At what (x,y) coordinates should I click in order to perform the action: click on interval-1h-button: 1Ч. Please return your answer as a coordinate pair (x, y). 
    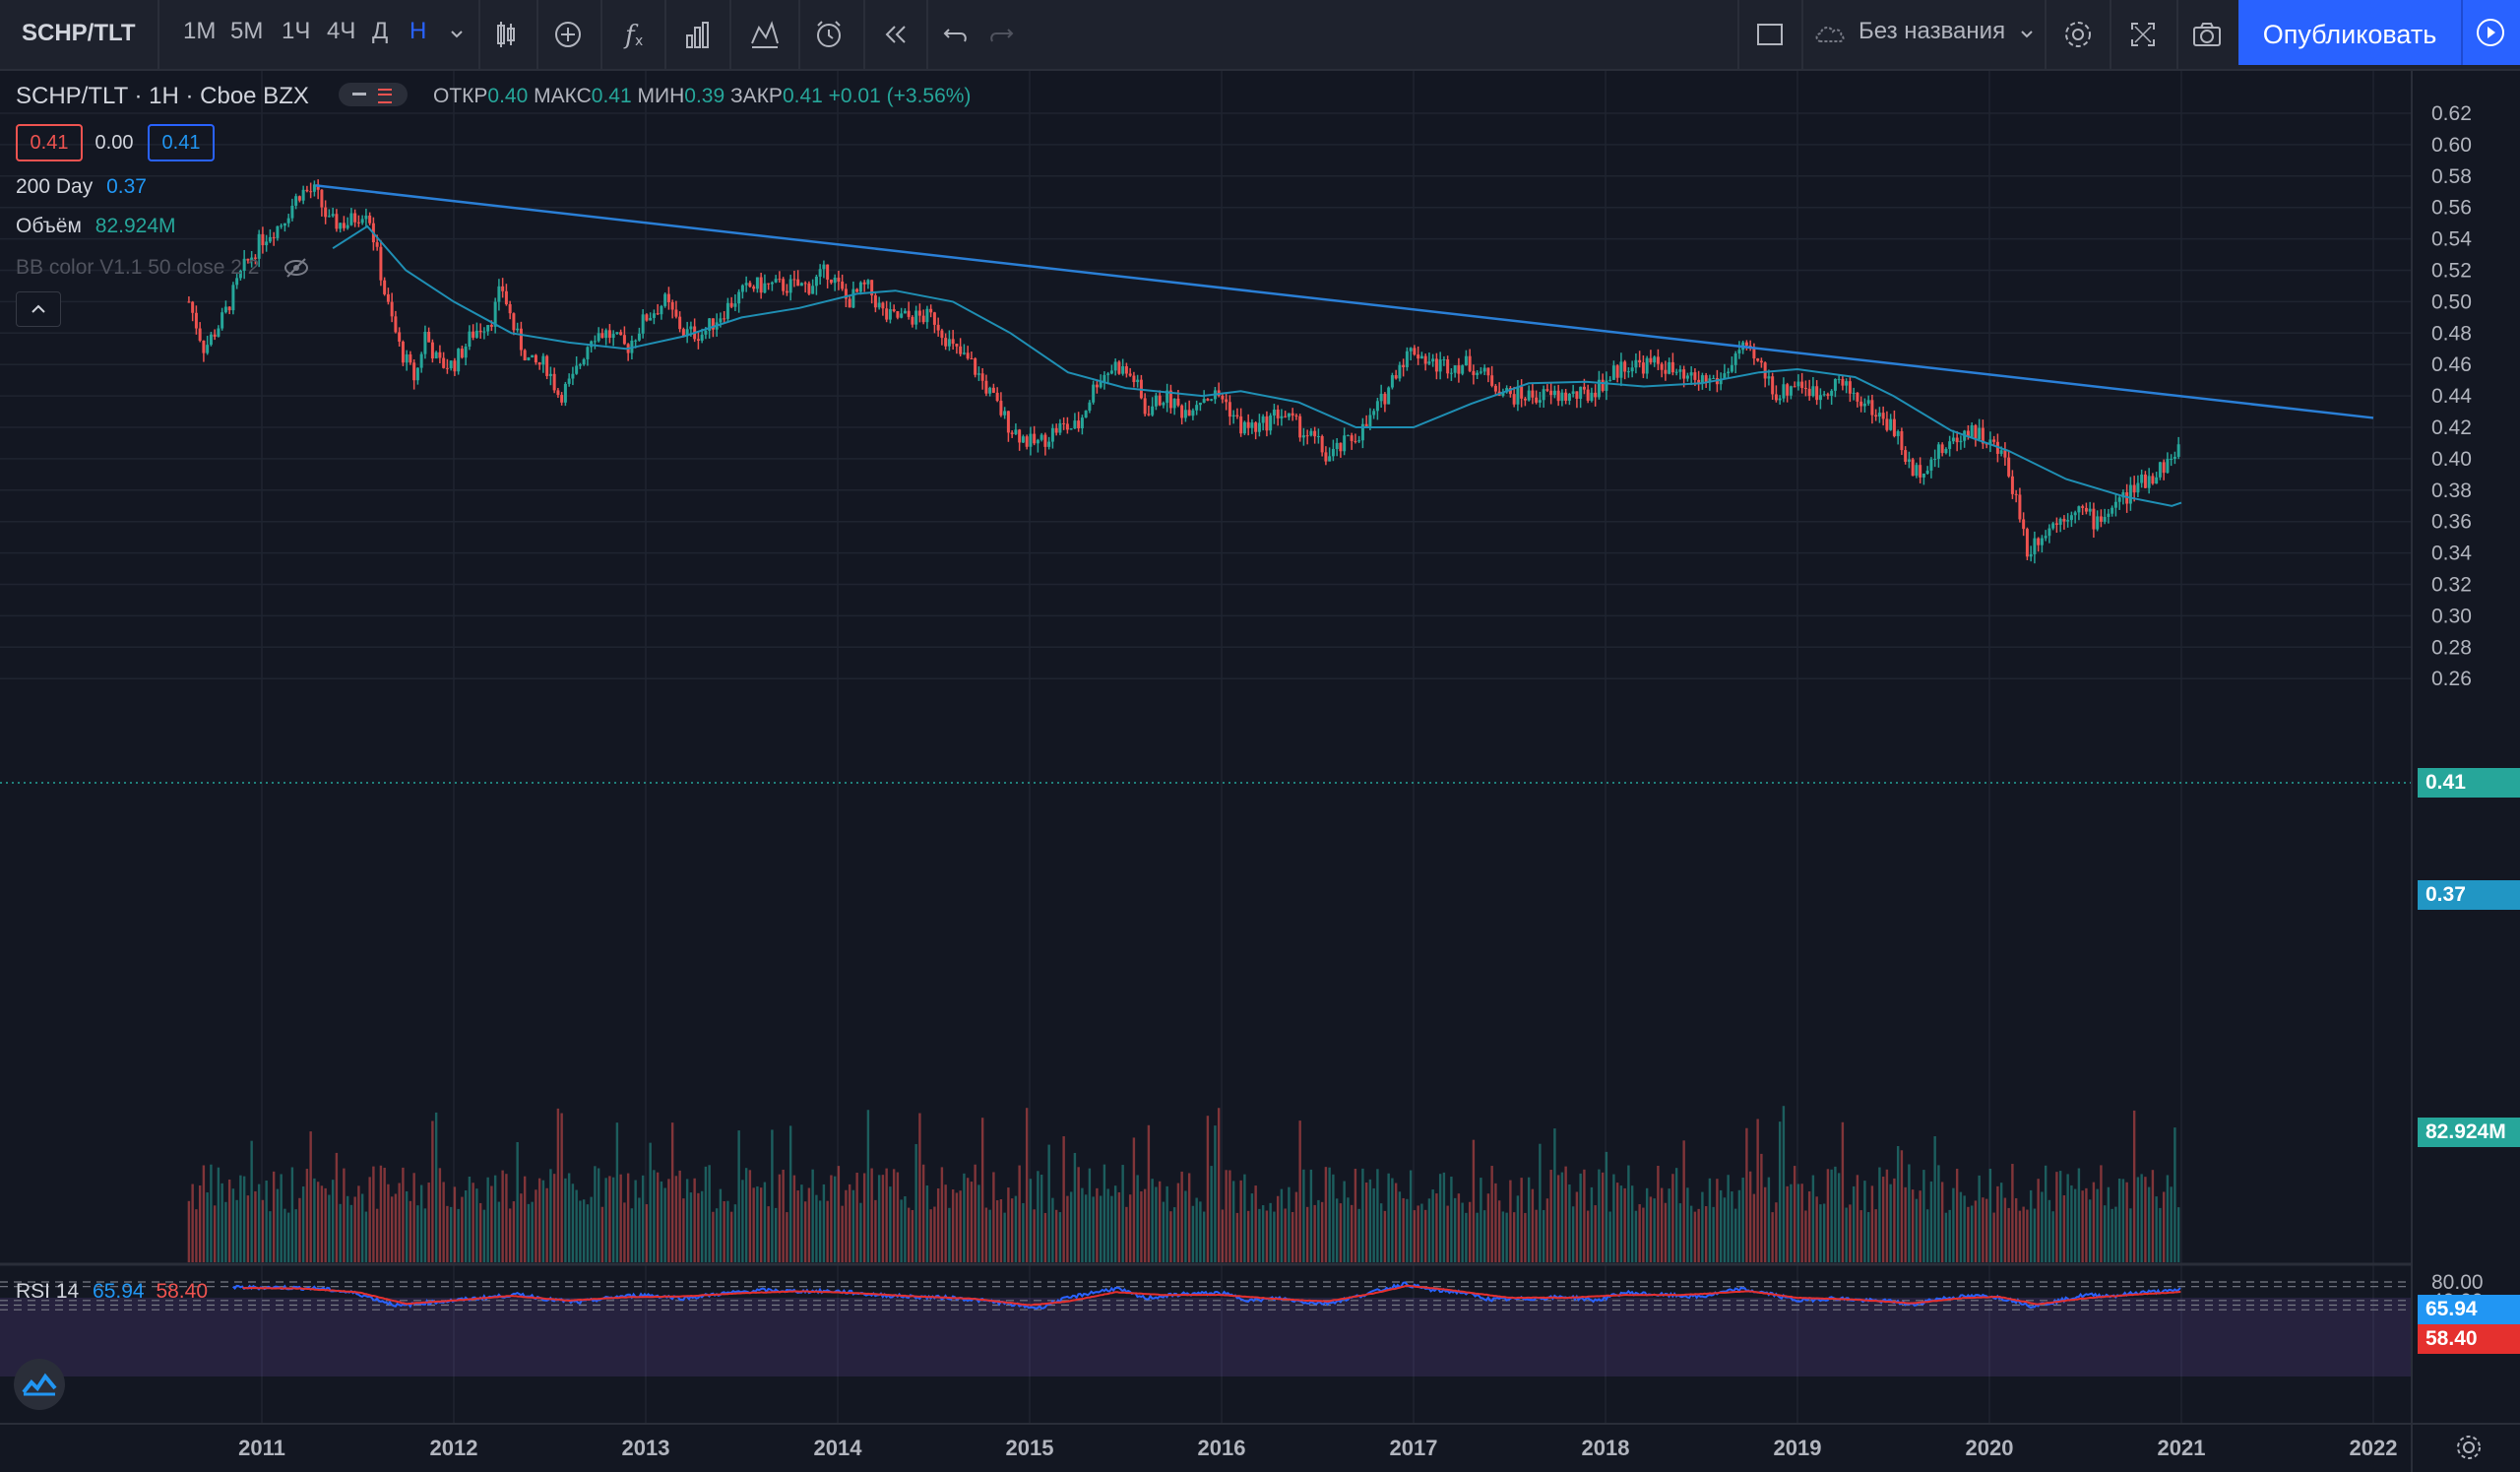
    Looking at the image, I should click on (296, 31).